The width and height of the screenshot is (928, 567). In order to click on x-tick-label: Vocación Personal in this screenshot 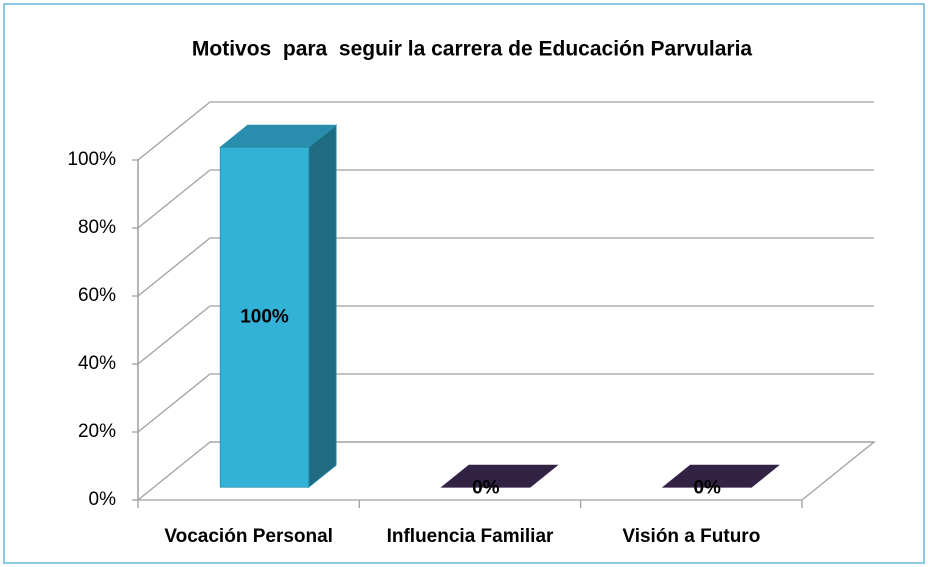, I will do `click(248, 536)`.